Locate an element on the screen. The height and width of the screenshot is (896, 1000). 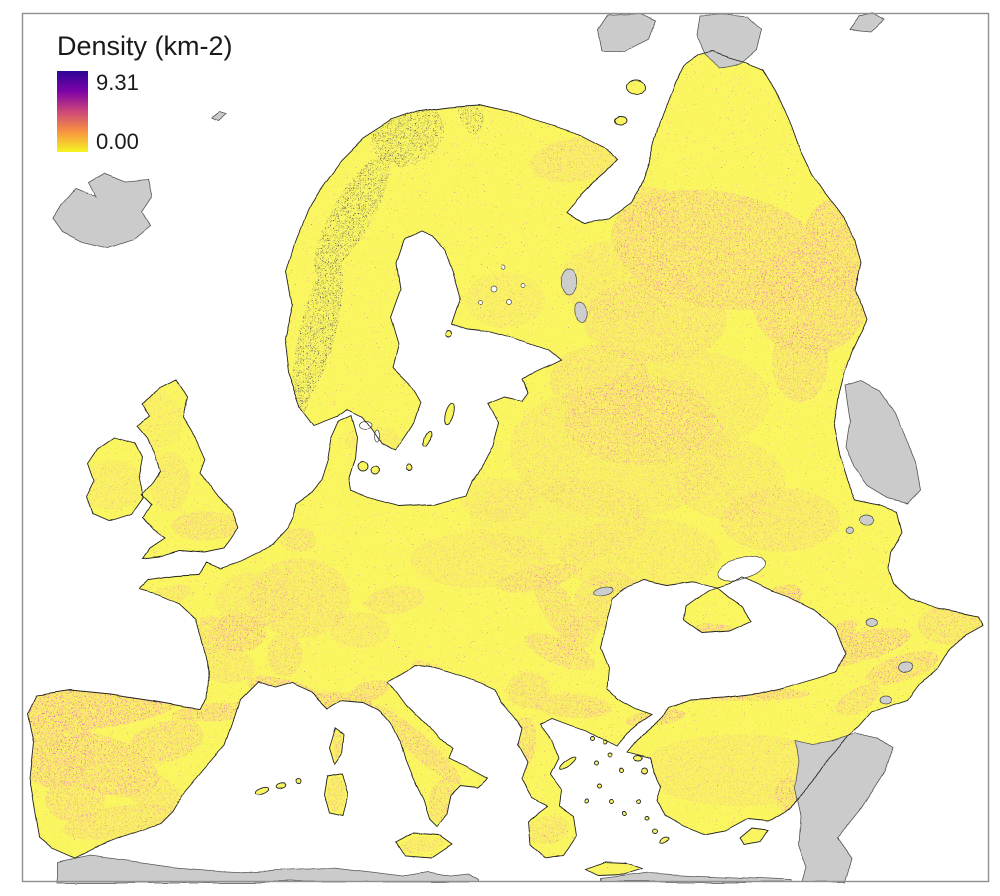
north-africa-west is located at coordinates (269, 868).